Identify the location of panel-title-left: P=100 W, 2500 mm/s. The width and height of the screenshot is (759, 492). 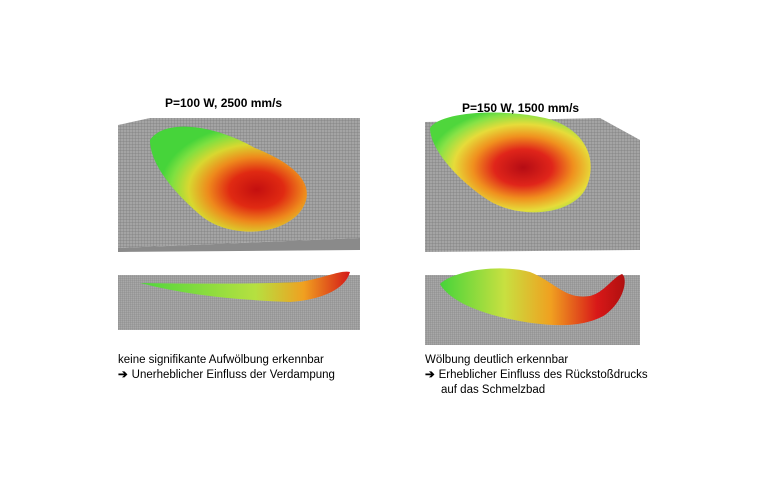
(224, 103).